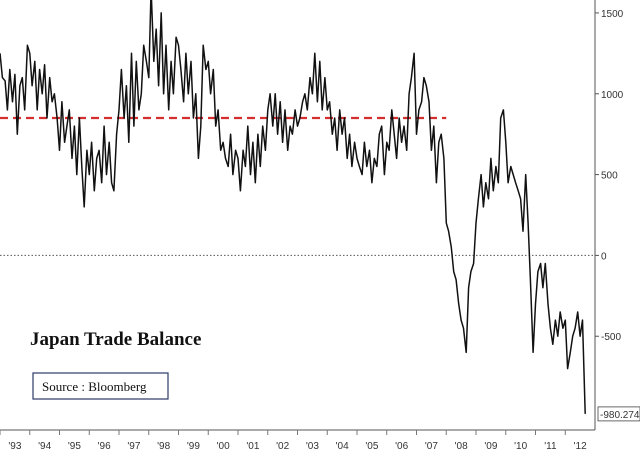 The width and height of the screenshot is (640, 458). I want to click on y-tick-label: 1500, so click(612, 14).